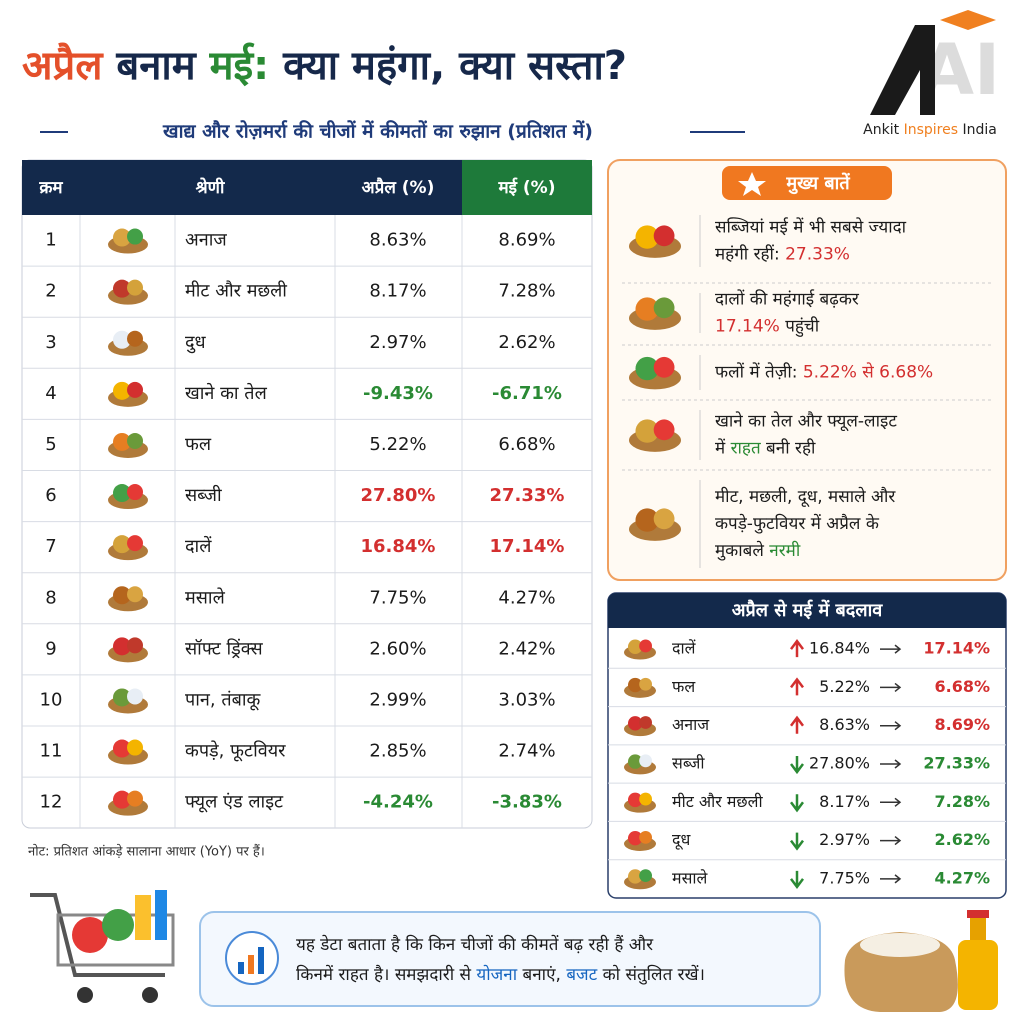 The height and width of the screenshot is (1024, 1024). What do you see at coordinates (817, 255) in the screenshot?
I see `highlight-text-part: 27.33%` at bounding box center [817, 255].